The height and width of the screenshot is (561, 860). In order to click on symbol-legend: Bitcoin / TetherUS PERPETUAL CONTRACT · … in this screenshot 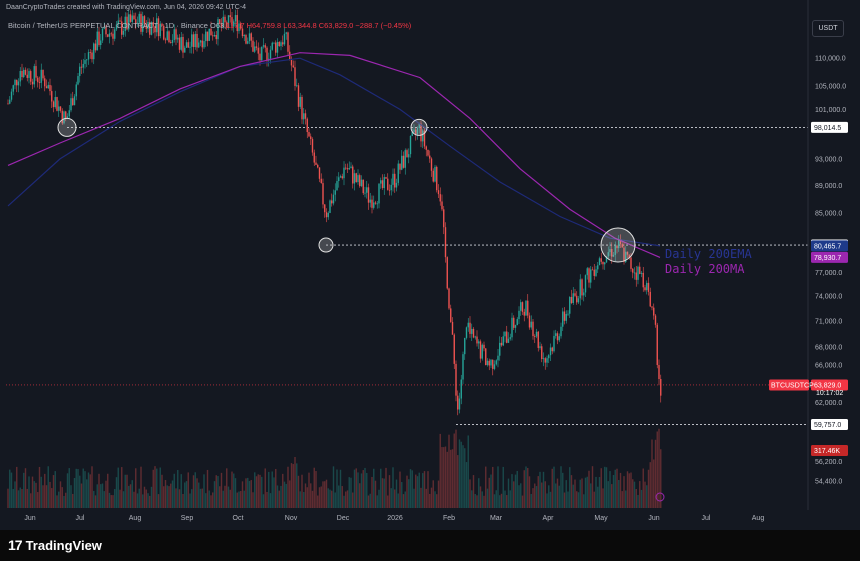, I will do `click(209, 25)`.